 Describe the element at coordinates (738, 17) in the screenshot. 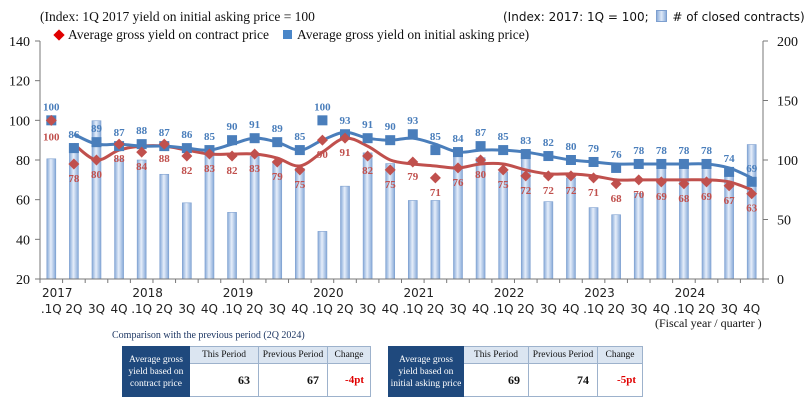

I see `legend-bars-label: # of closed contracts)` at that location.